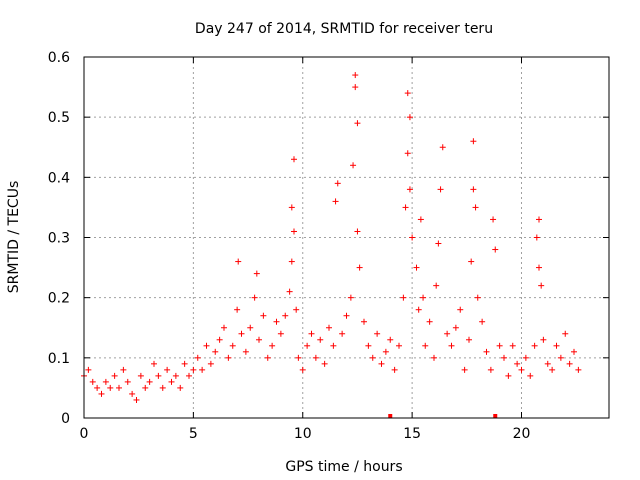 The image size is (640, 480). What do you see at coordinates (59, 58) in the screenshot?
I see `y-tick-label: 0.6` at bounding box center [59, 58].